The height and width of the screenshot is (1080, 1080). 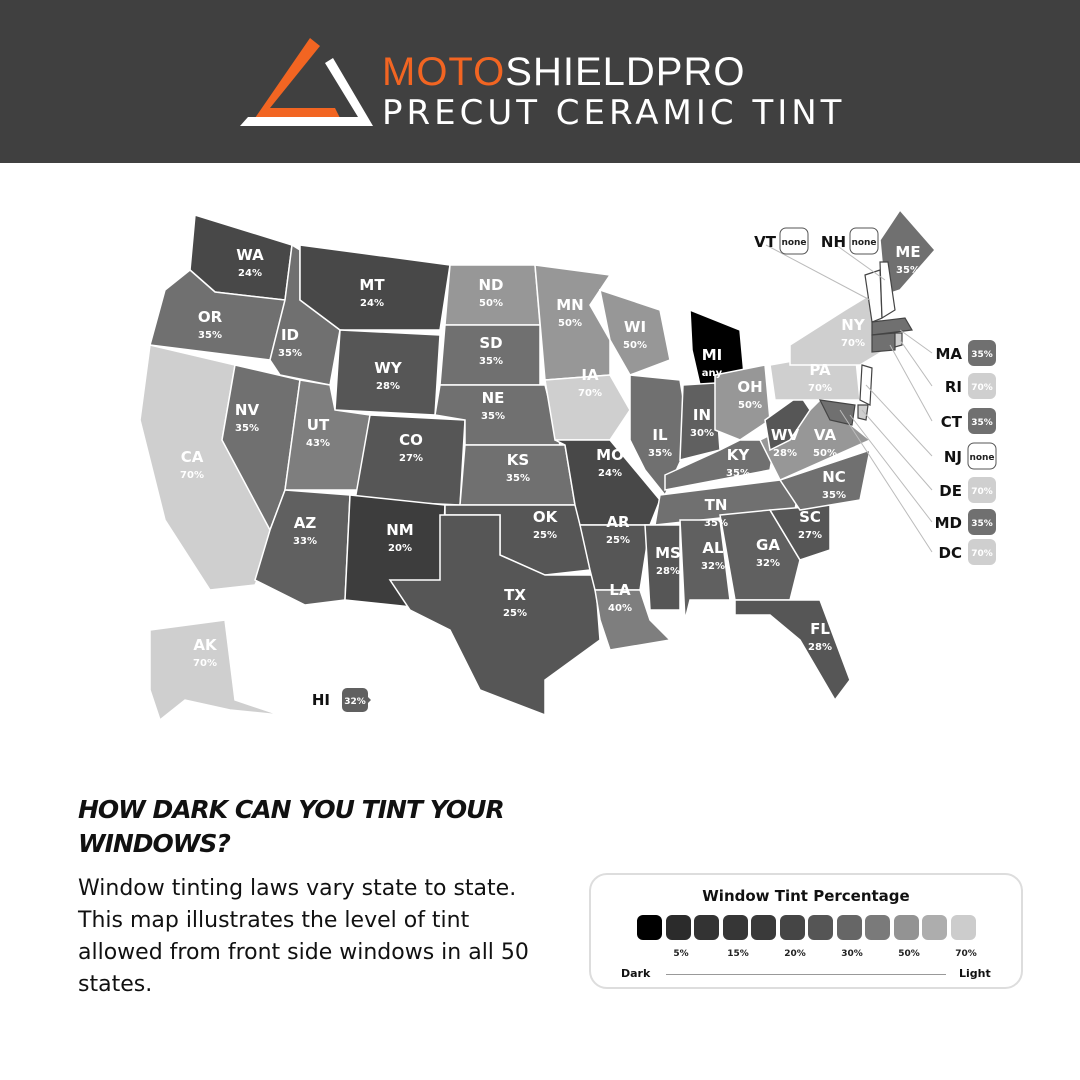 I want to click on state-mt, so click(x=375, y=287).